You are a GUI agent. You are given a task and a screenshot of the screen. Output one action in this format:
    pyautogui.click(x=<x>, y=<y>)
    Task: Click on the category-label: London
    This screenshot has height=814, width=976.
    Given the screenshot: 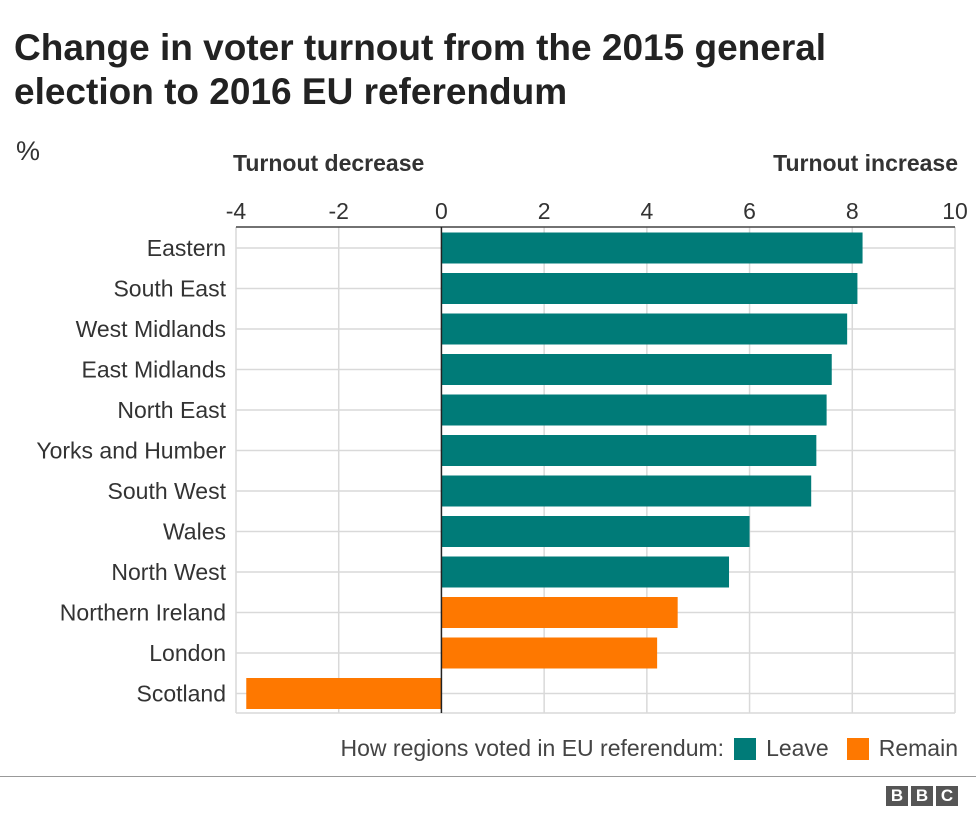 What is the action you would take?
    pyautogui.click(x=187, y=653)
    